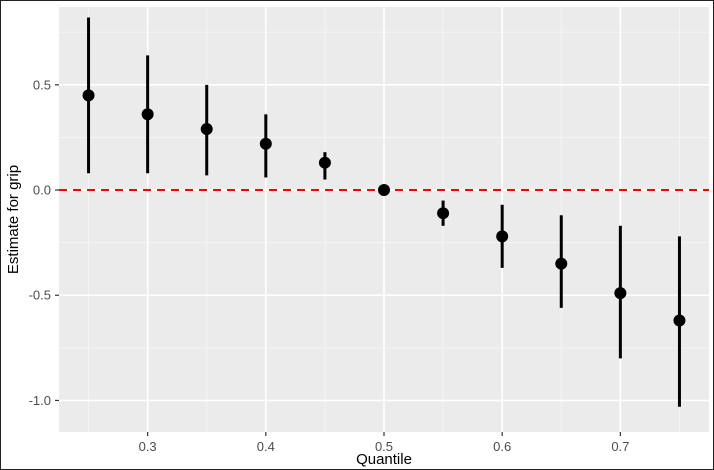 This screenshot has width=714, height=470. I want to click on y-axis-title: Estimate for grip, so click(13, 219).